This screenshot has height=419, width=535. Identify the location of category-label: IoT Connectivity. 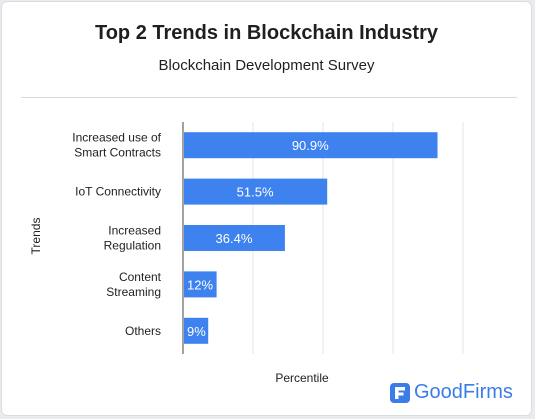
(118, 192).